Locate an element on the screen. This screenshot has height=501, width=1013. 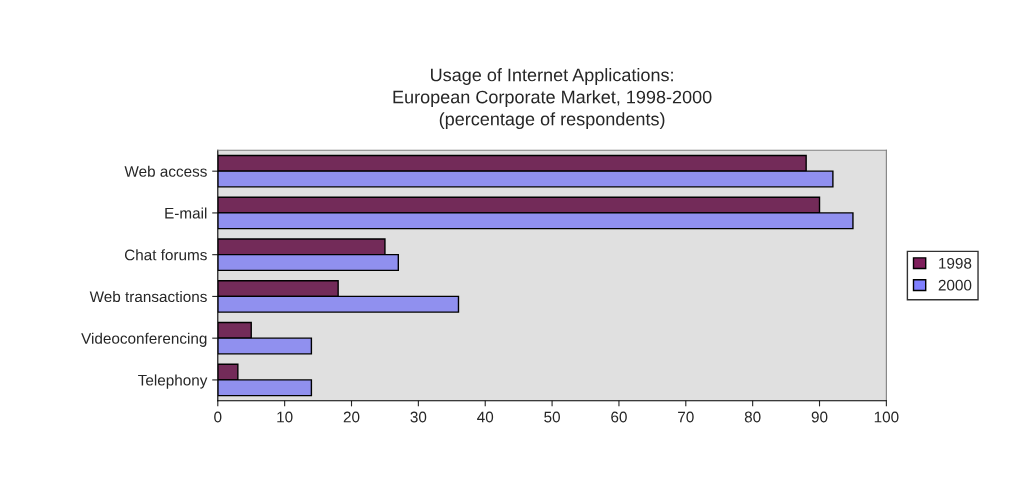
y-tick-label: Videoconferencing is located at coordinates (144, 339).